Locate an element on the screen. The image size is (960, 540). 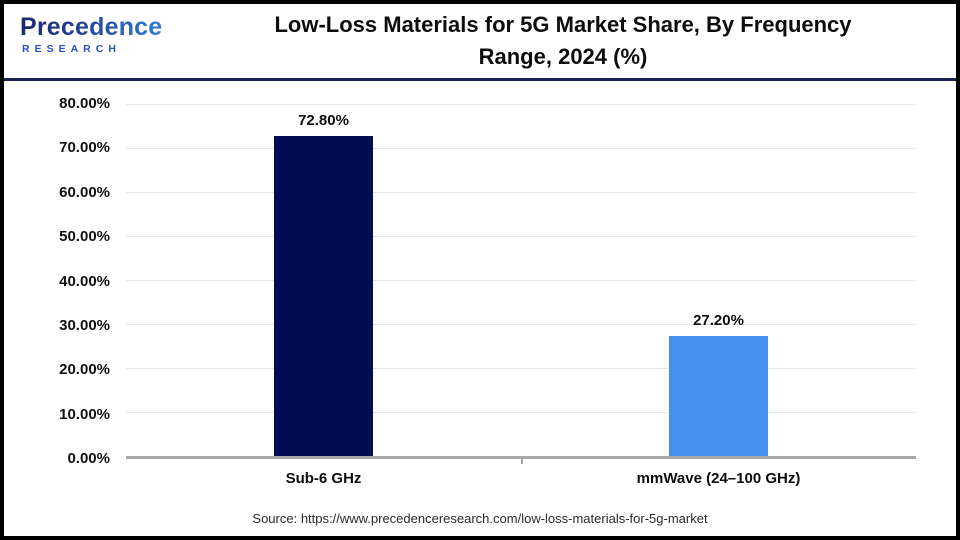
brand-wordmark: Precedence is located at coordinates (91, 27).